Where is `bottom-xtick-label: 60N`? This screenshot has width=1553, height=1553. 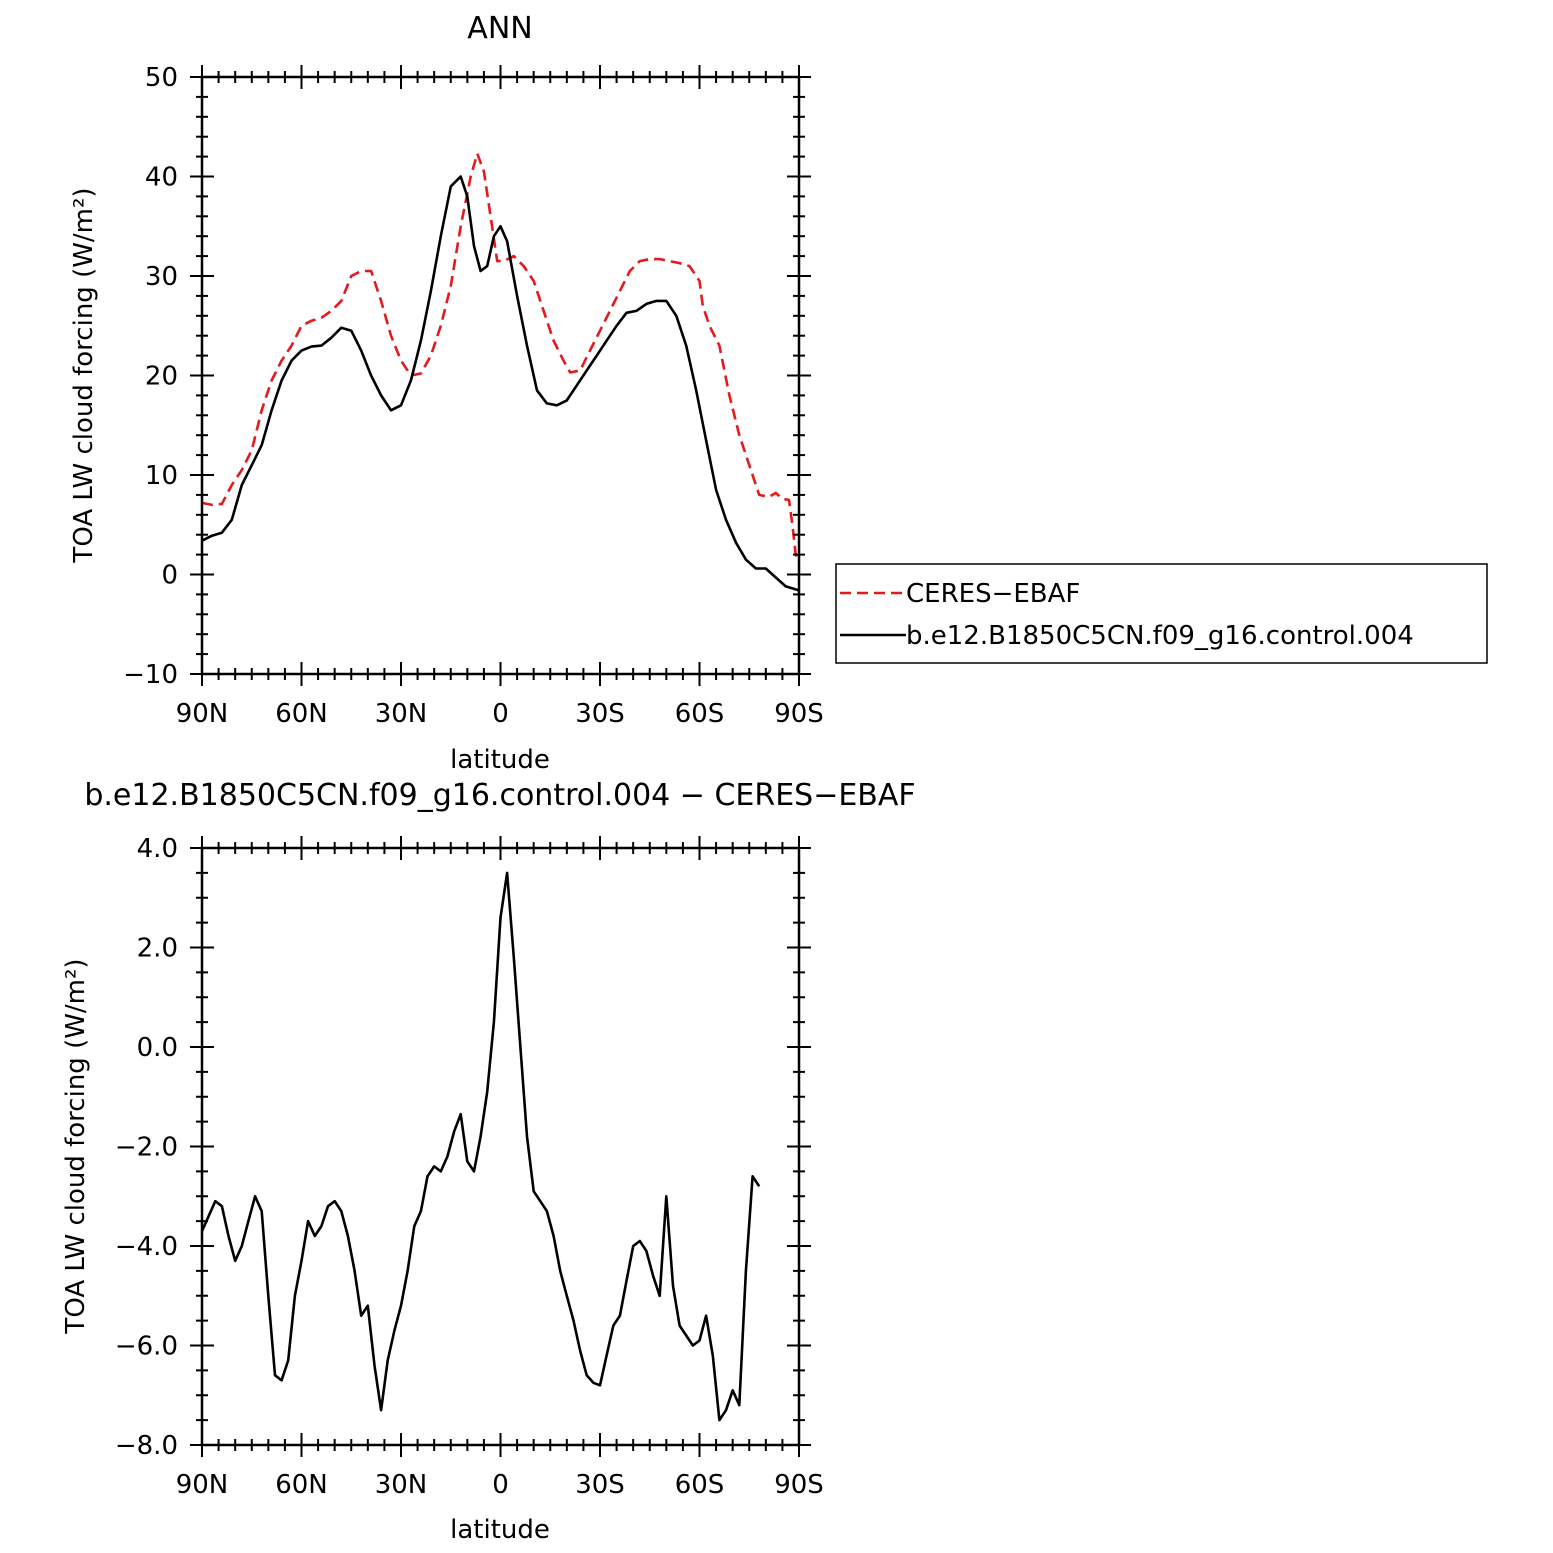
bottom-xtick-label: 60N is located at coordinates (301, 1485).